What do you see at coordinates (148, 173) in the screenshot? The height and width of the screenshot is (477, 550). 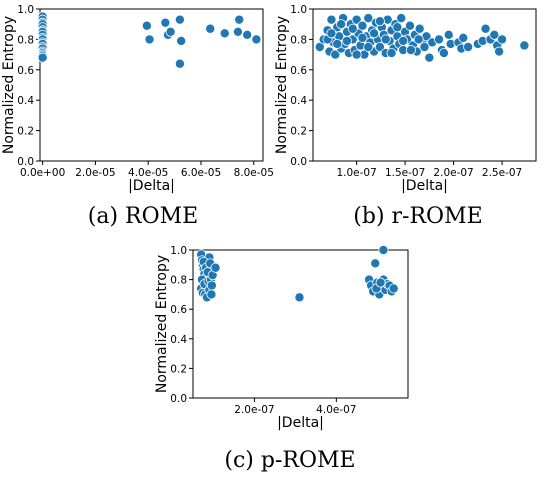 I see `x-tick-label: 4.0e-05` at bounding box center [148, 173].